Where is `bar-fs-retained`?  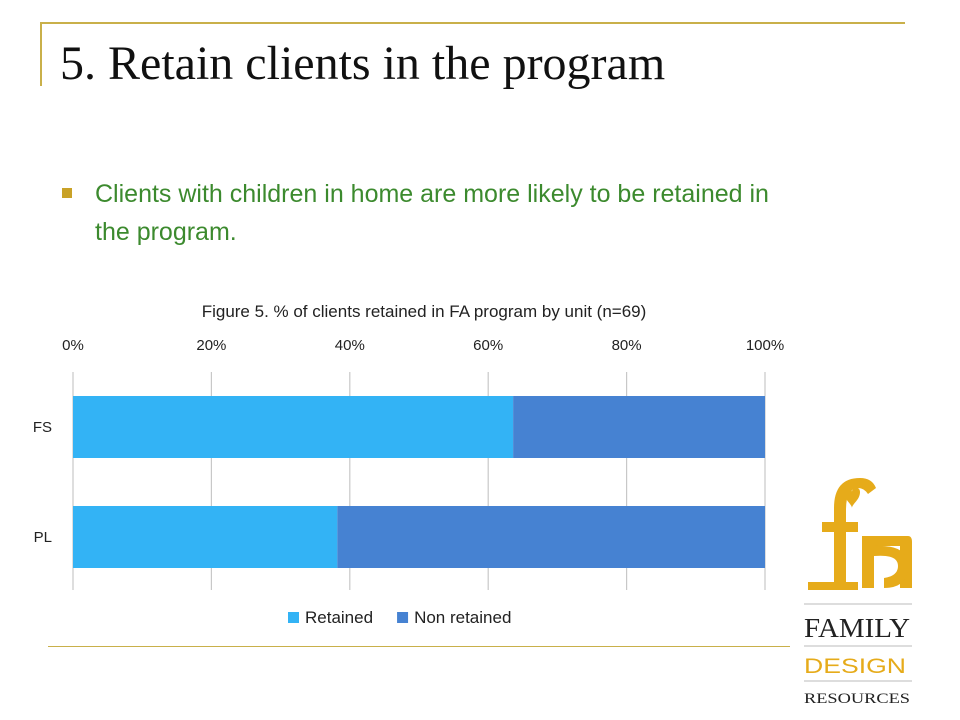 bar-fs-retained is located at coordinates (293, 427).